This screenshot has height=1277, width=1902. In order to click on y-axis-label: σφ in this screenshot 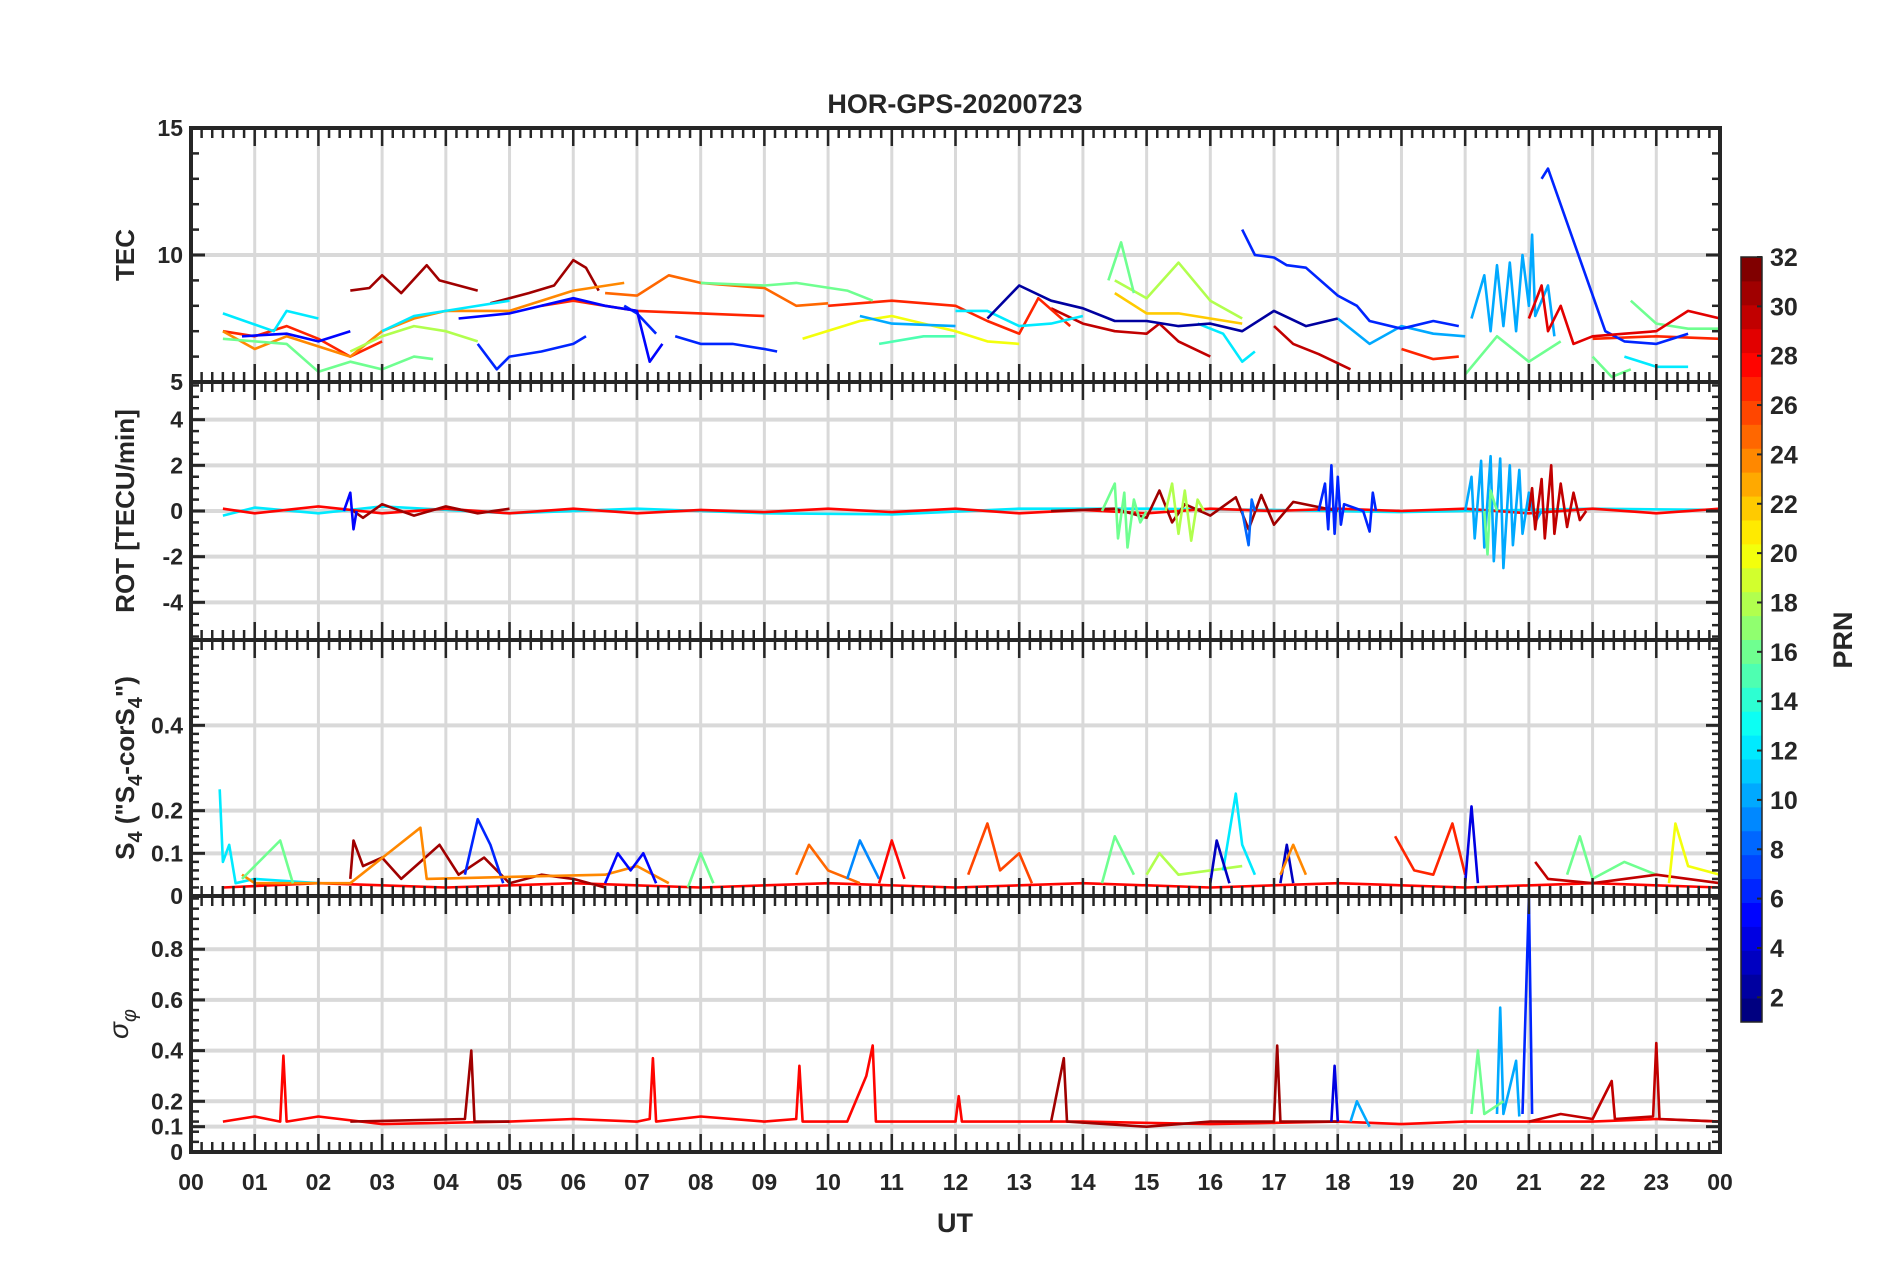, I will do `click(122, 1024)`.